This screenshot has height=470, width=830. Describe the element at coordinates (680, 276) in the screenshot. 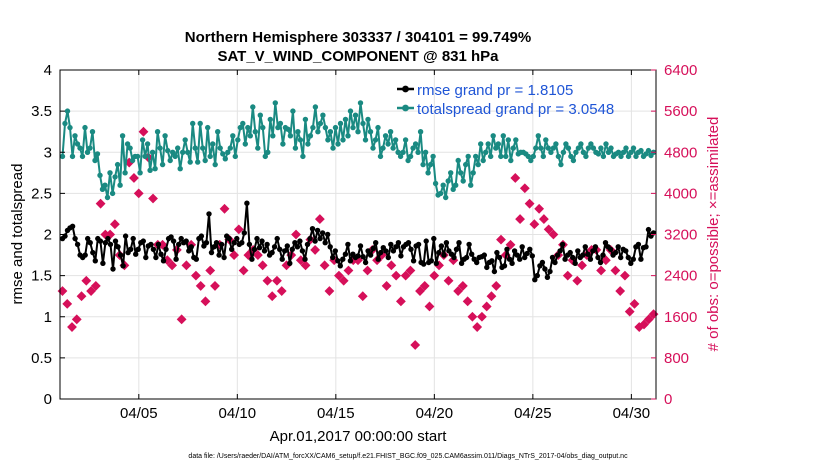

I see `y-tick-label-right: 2400` at that location.